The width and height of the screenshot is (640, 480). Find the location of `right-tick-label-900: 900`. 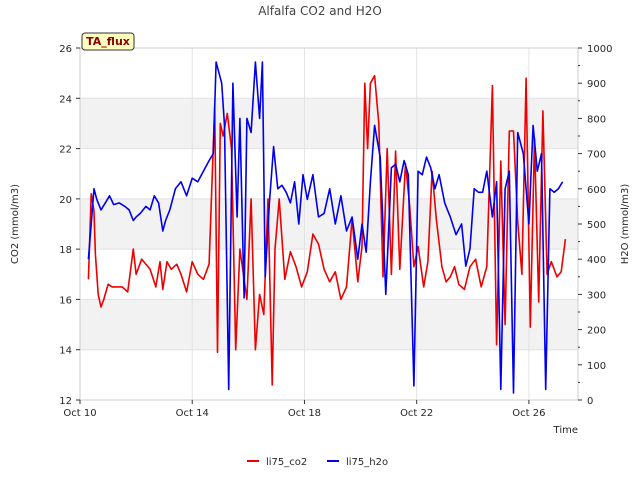

right-tick-label-900: 900 is located at coordinates (596, 84).